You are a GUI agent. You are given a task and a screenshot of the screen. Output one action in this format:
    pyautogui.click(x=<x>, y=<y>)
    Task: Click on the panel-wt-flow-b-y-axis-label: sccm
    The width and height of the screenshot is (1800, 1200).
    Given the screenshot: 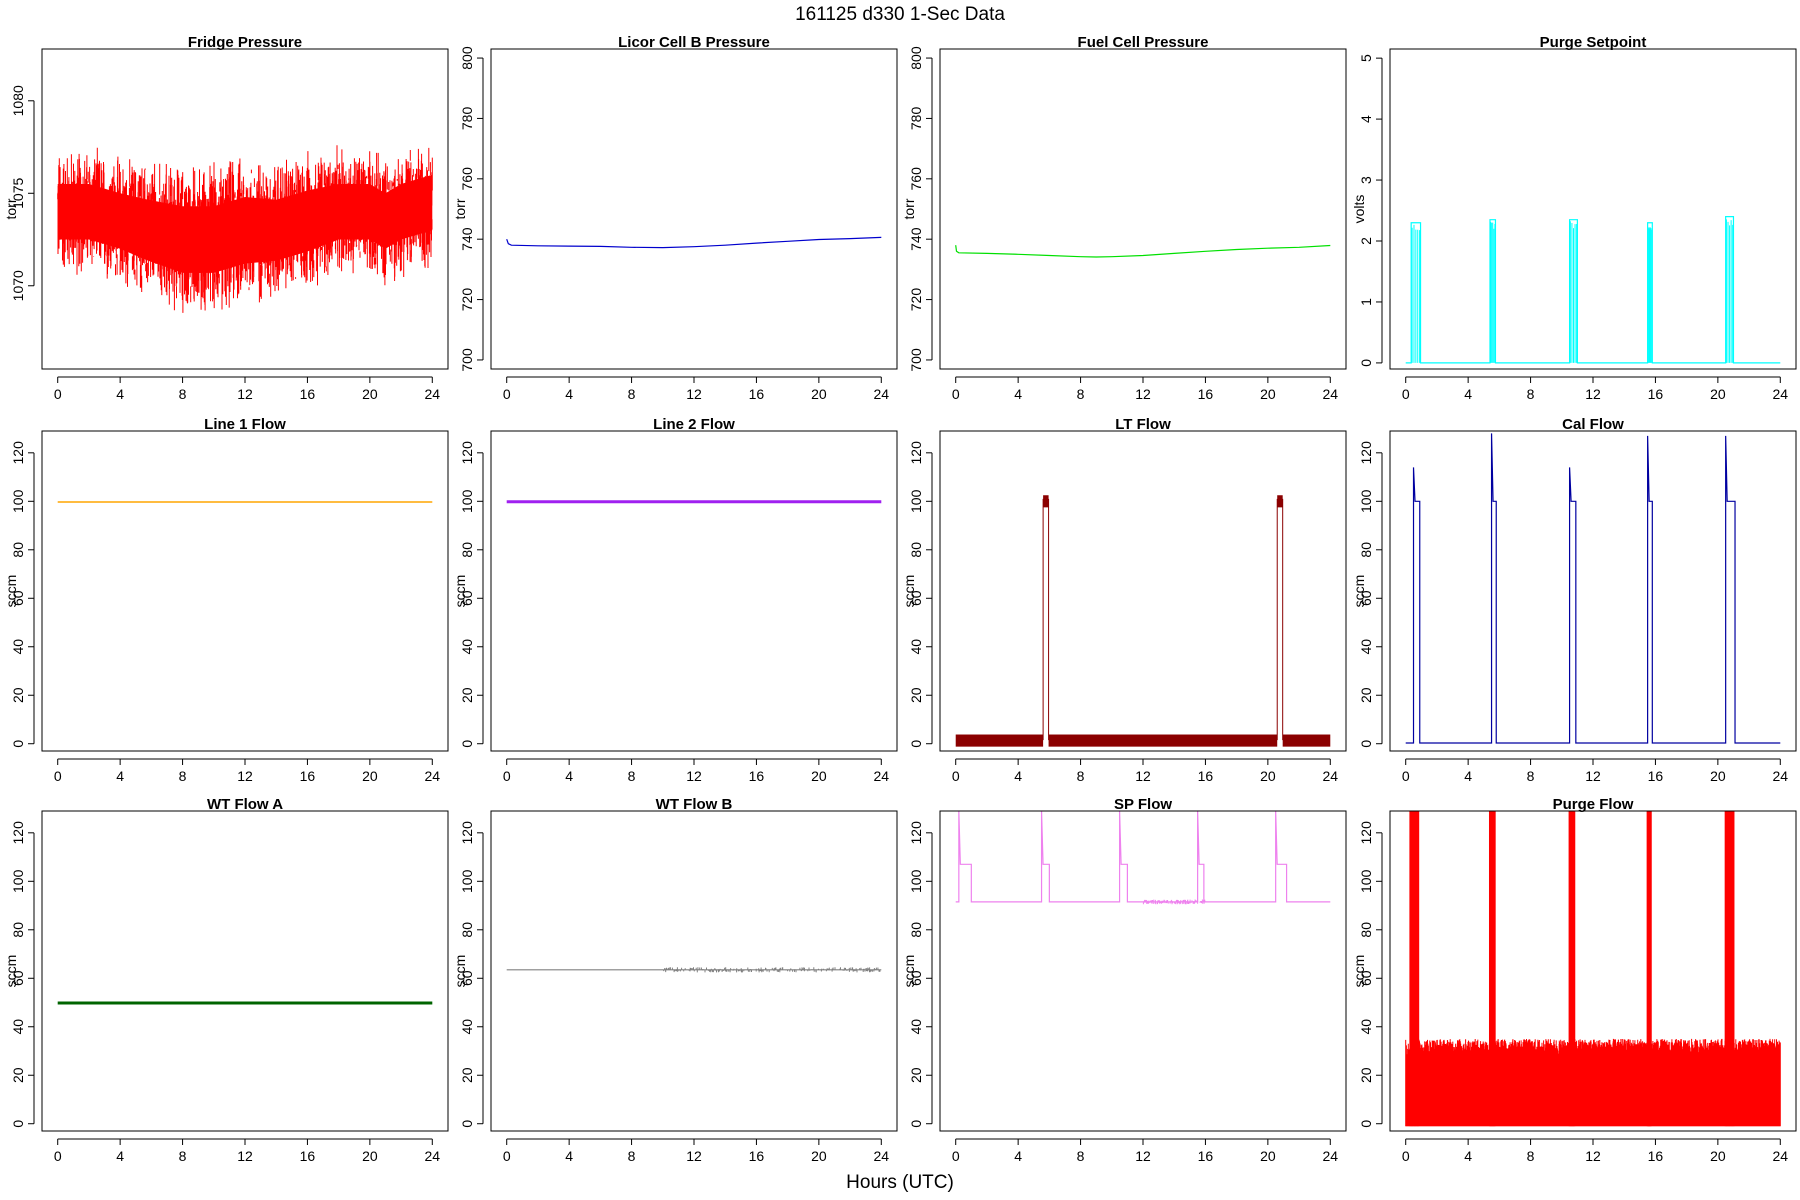 What is the action you would take?
    pyautogui.click(x=460, y=971)
    